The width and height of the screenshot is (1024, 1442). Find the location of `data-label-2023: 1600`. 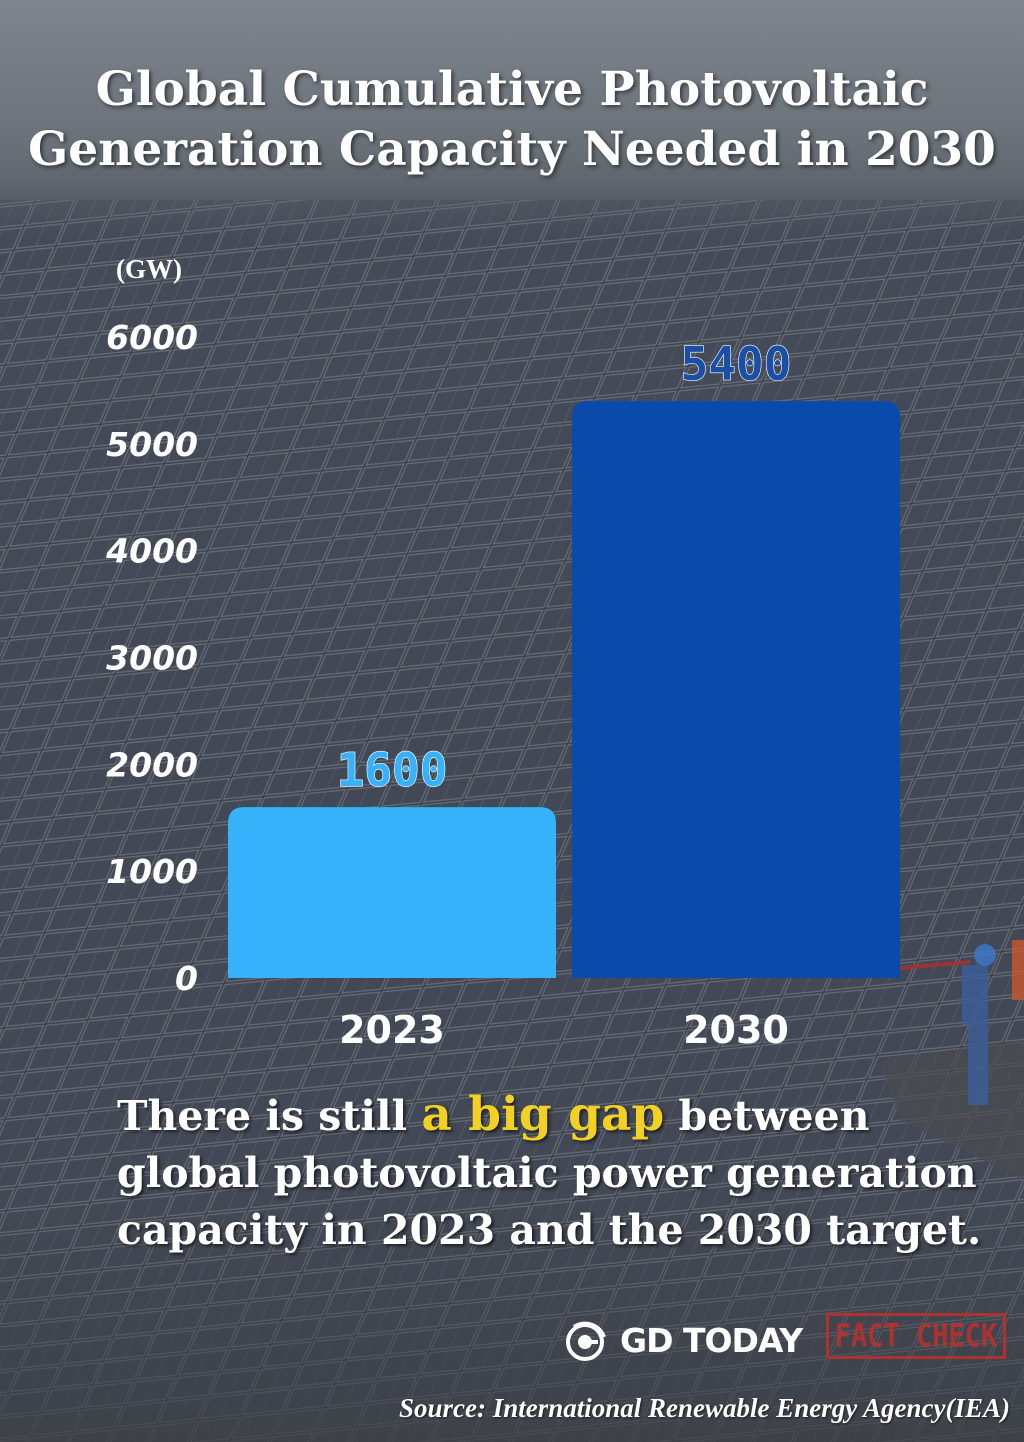

data-label-2023: 1600 is located at coordinates (392, 770).